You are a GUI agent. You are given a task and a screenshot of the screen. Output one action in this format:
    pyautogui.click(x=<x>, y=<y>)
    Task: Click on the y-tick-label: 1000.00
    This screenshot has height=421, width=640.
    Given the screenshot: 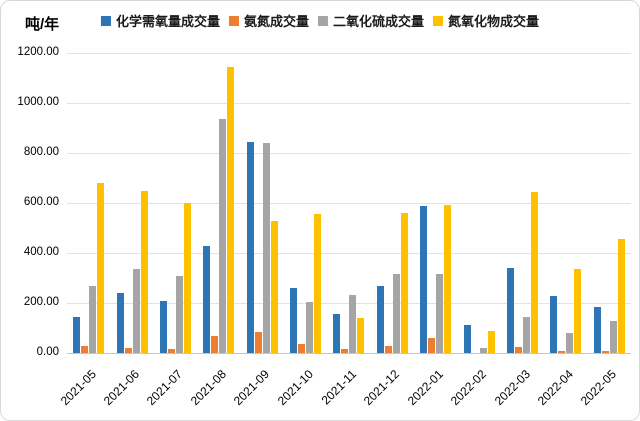 What is the action you would take?
    pyautogui.click(x=38, y=102)
    